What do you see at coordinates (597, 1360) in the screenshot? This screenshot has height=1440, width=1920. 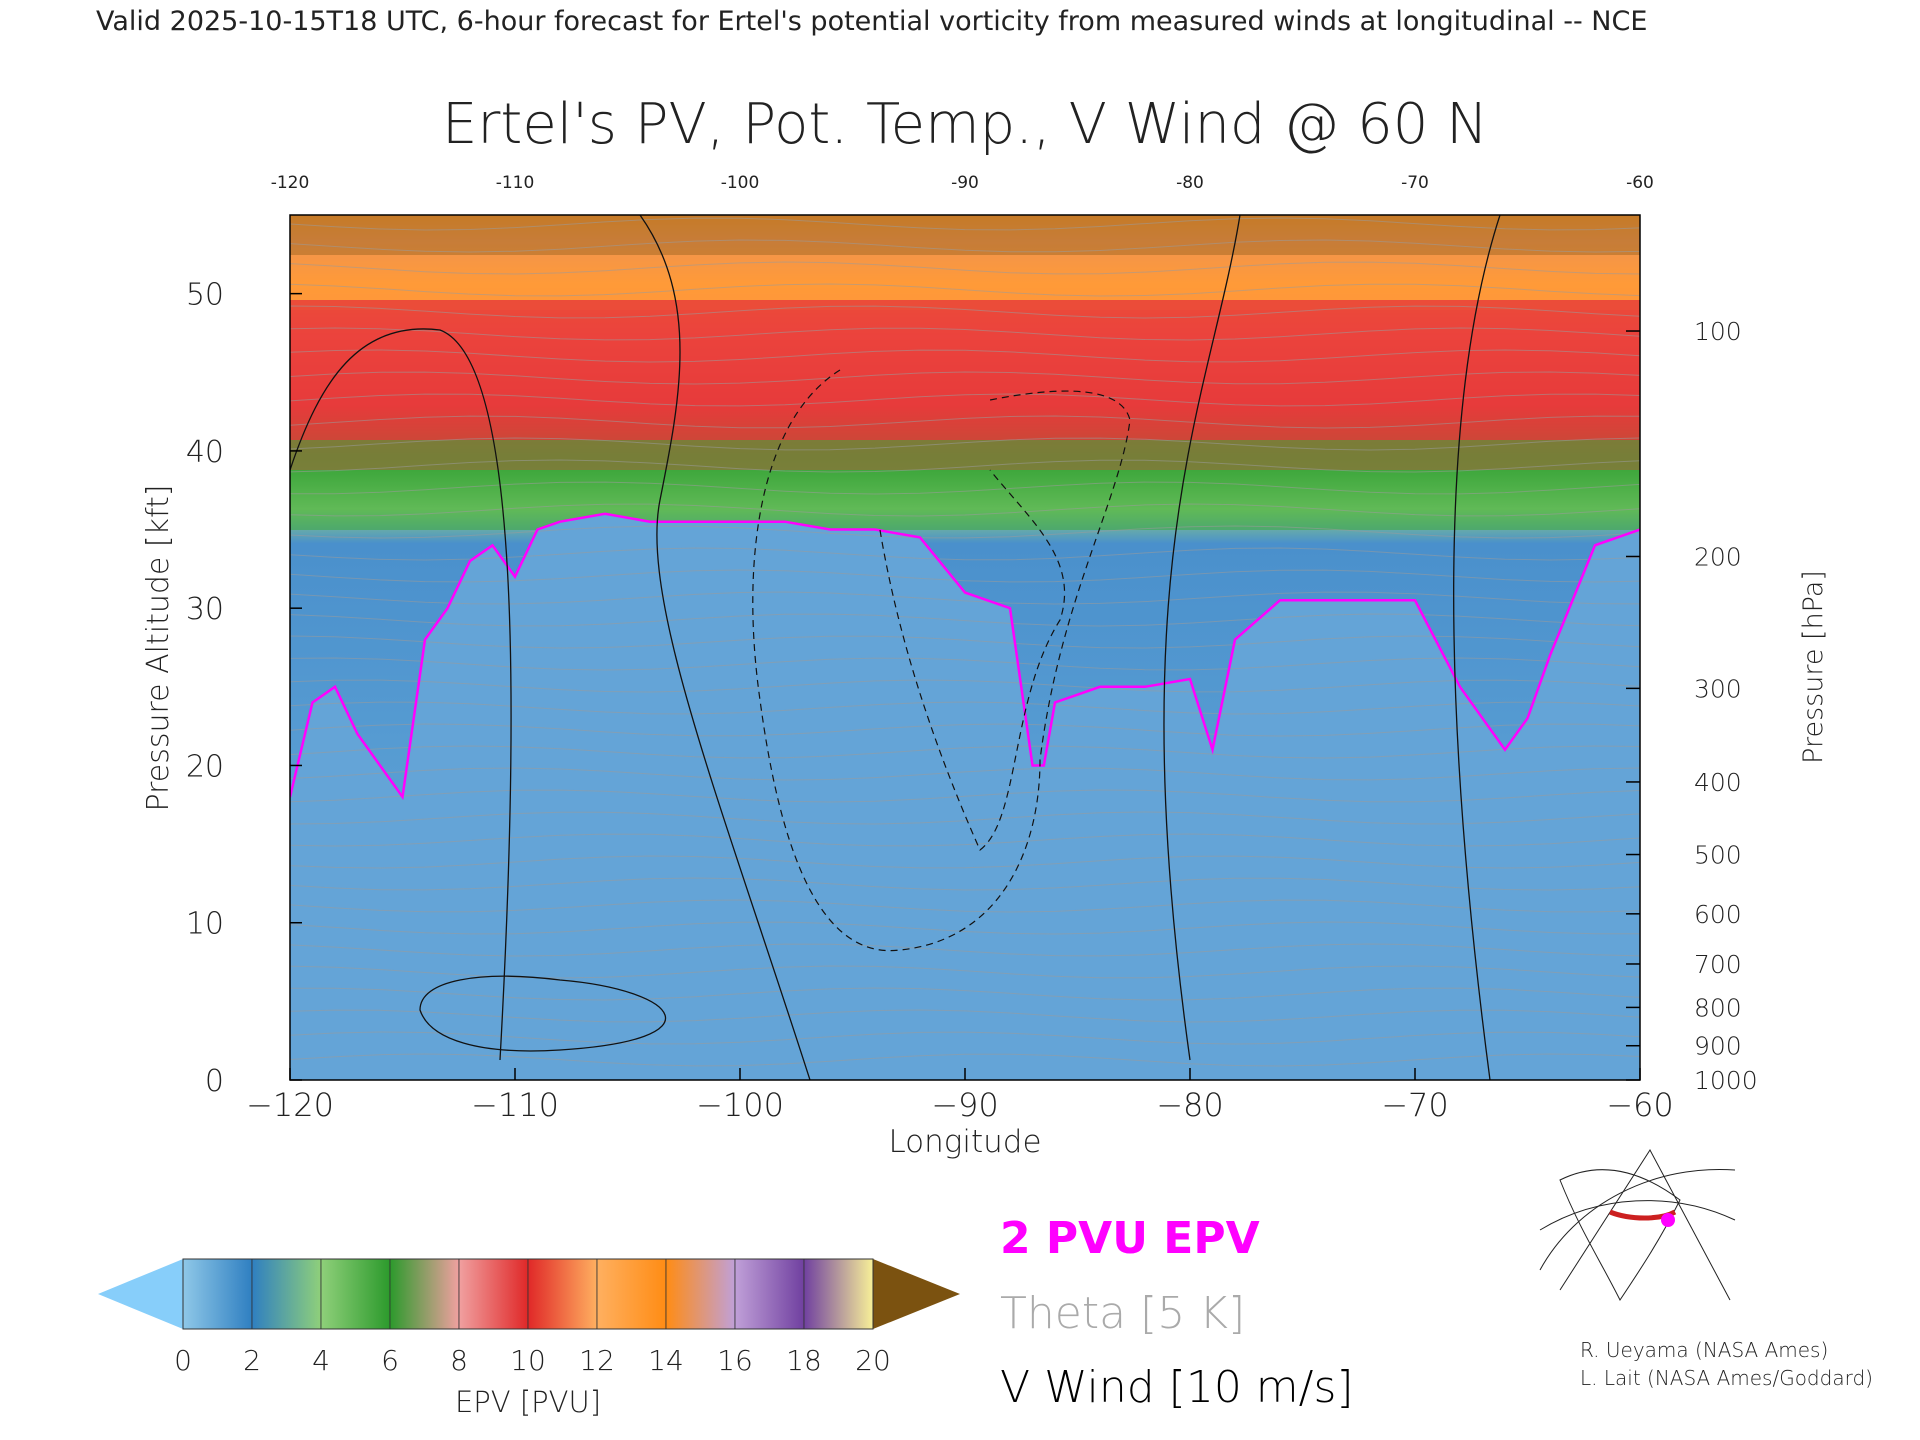 I see `colorbar-tick-label: 12` at bounding box center [597, 1360].